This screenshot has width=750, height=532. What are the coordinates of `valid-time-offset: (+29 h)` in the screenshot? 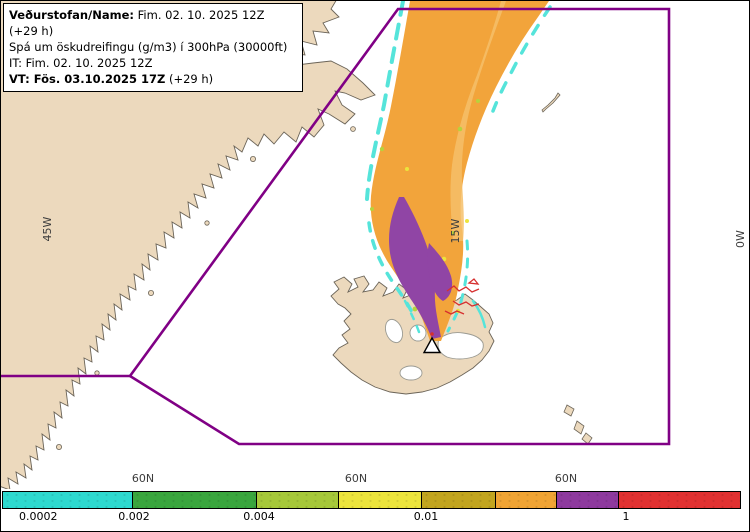 It's located at (189, 79).